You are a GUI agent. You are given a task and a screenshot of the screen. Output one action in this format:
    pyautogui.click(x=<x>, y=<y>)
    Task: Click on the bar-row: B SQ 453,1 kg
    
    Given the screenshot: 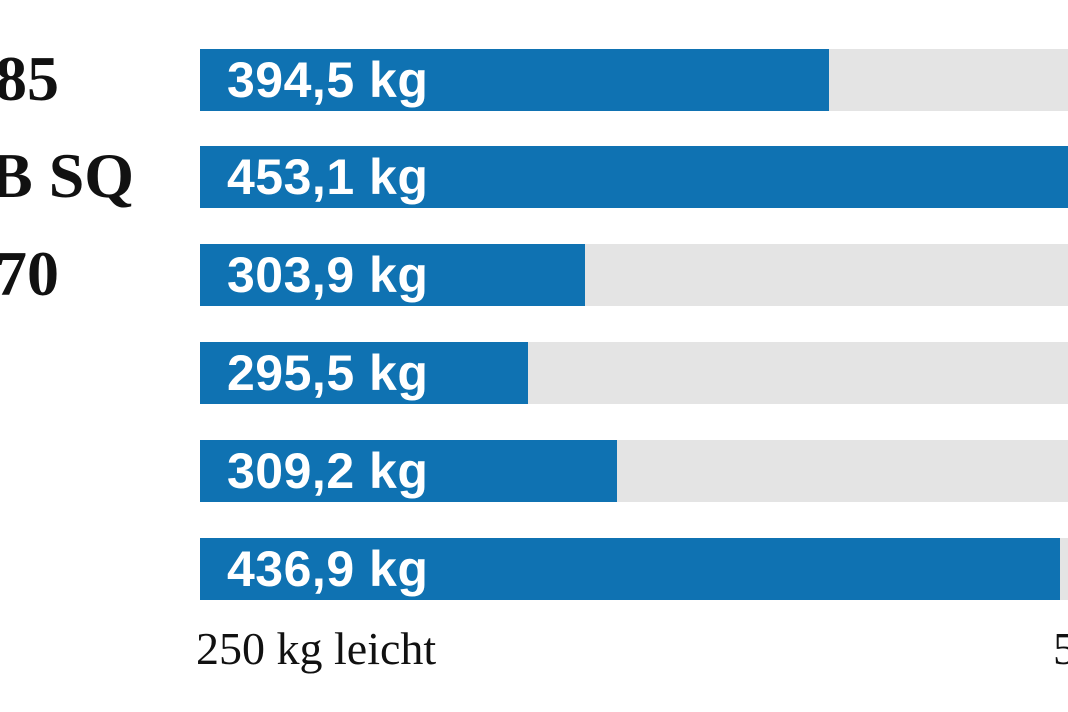 What is the action you would take?
    pyautogui.click(x=534, y=175)
    